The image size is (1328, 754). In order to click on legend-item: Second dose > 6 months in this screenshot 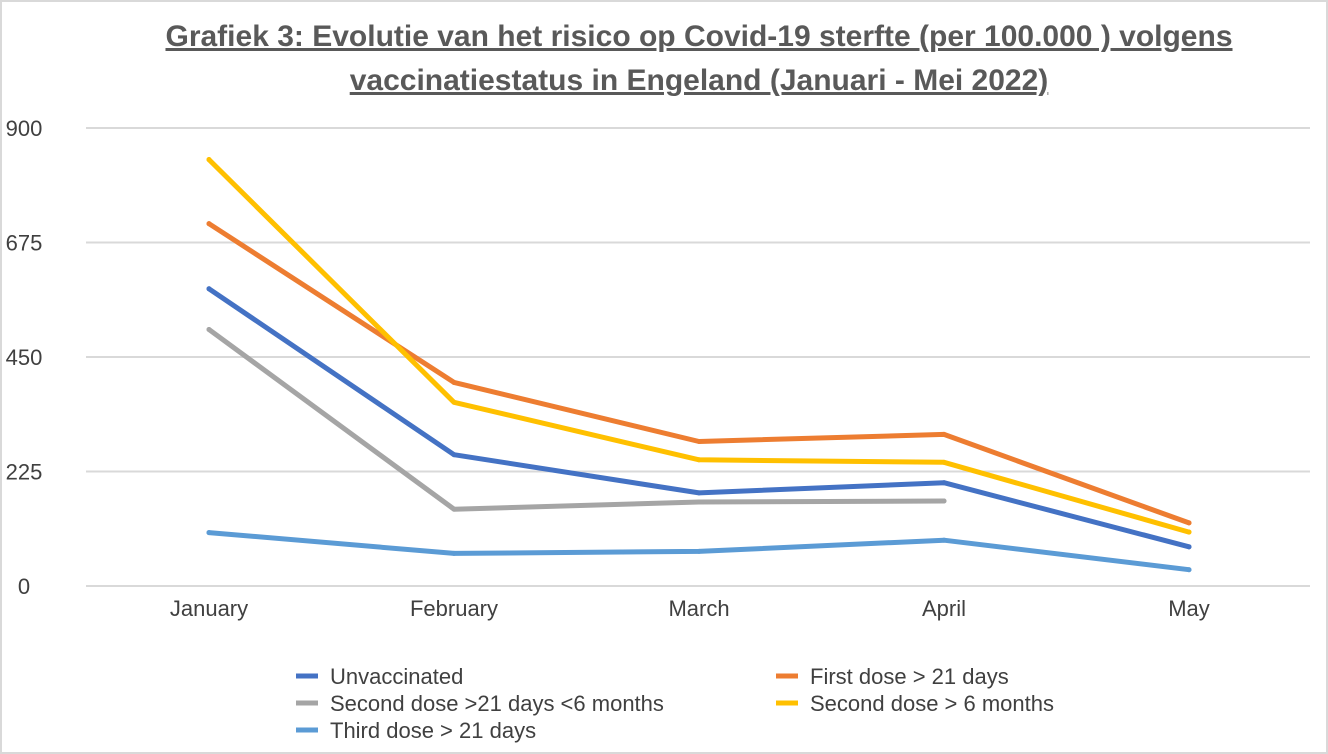, I will do `click(915, 703)`.